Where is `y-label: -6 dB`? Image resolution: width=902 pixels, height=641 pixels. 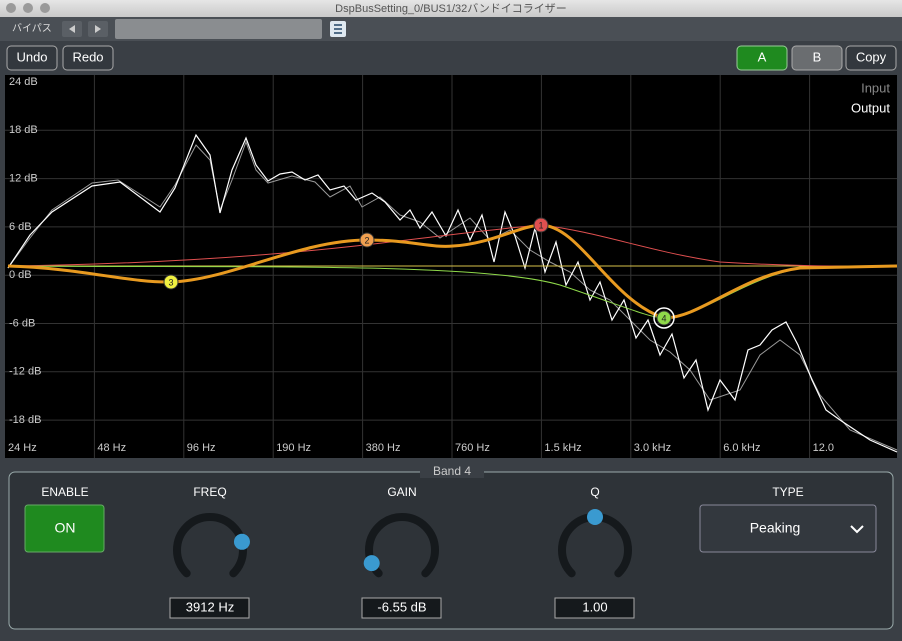
y-label: -6 dB is located at coordinates (22, 323).